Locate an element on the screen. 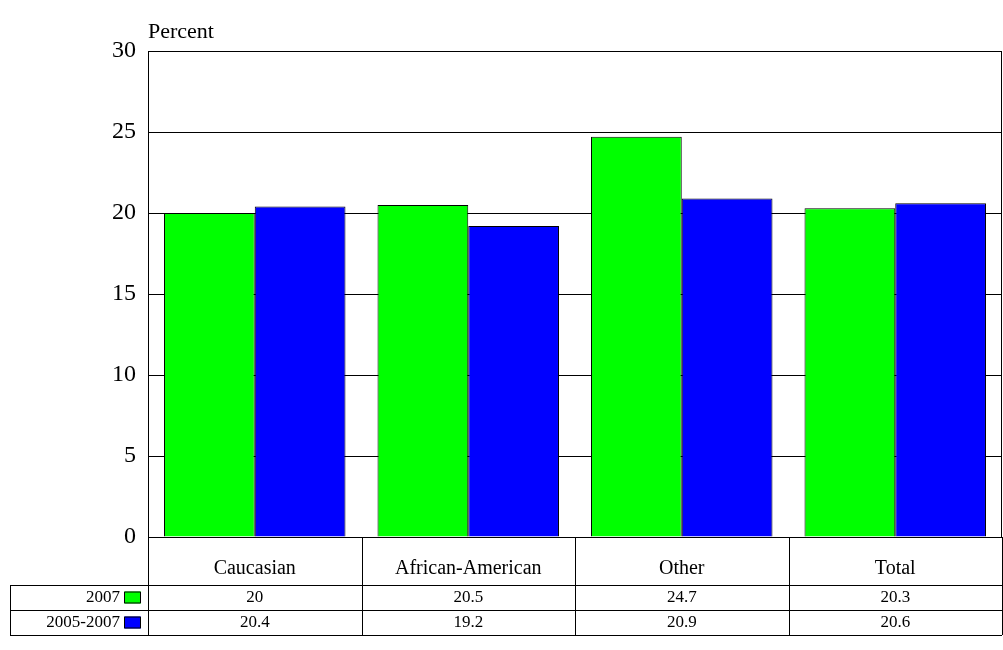 This screenshot has height=650, width=1003. x-tick-label: Total is located at coordinates (895, 567).